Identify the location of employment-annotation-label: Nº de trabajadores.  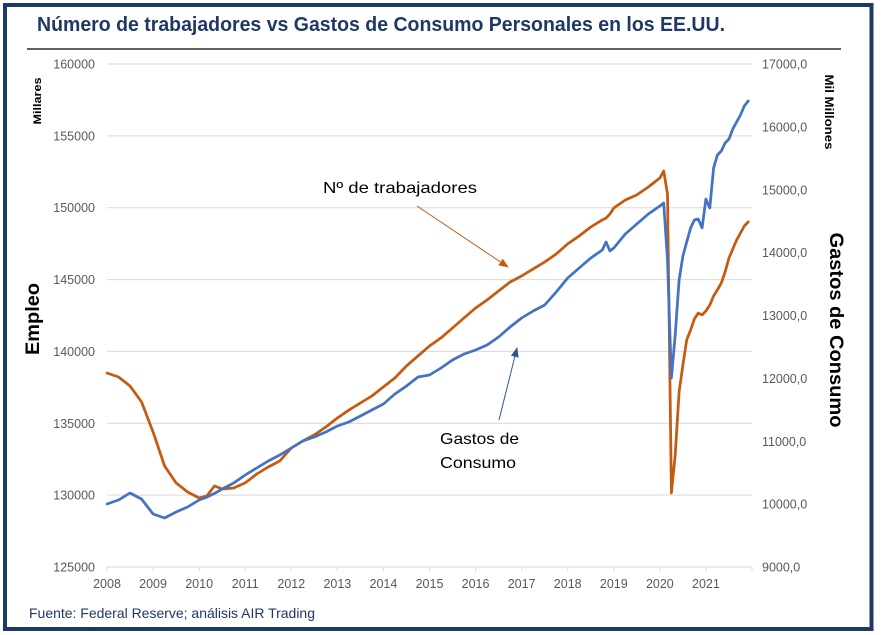
(400, 188).